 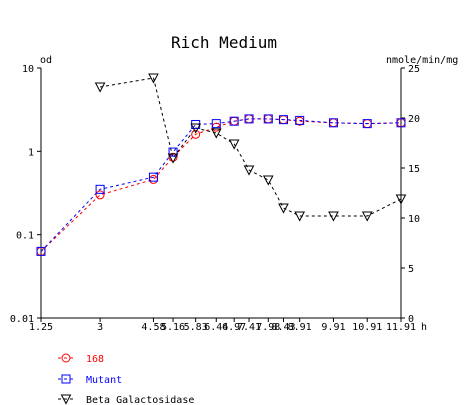 I want to click on legend-label-2: Beta Galactosidase, so click(x=140, y=400).